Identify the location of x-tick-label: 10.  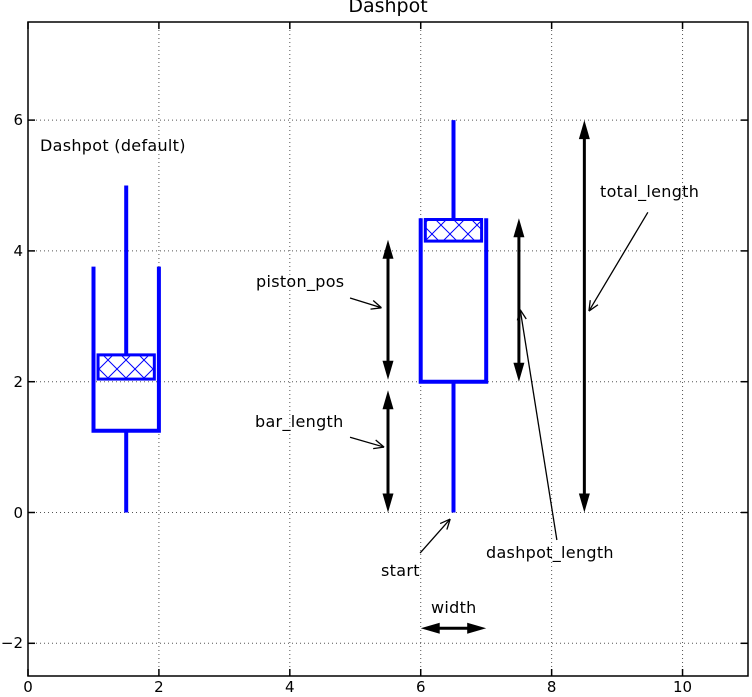
(682, 687).